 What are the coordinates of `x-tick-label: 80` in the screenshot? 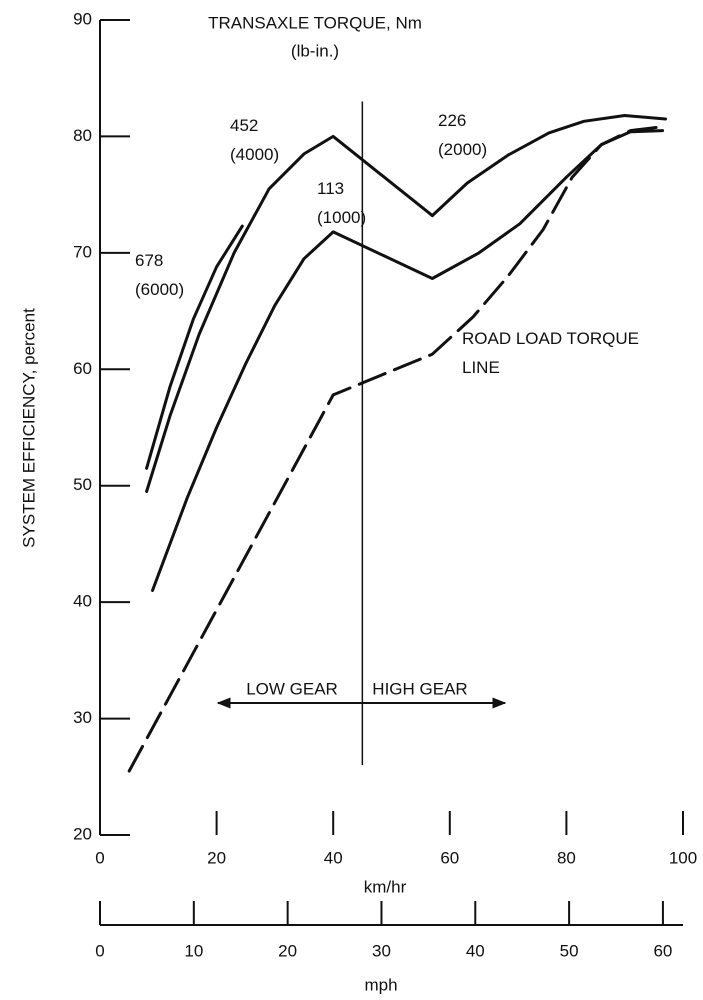 It's located at (566, 857).